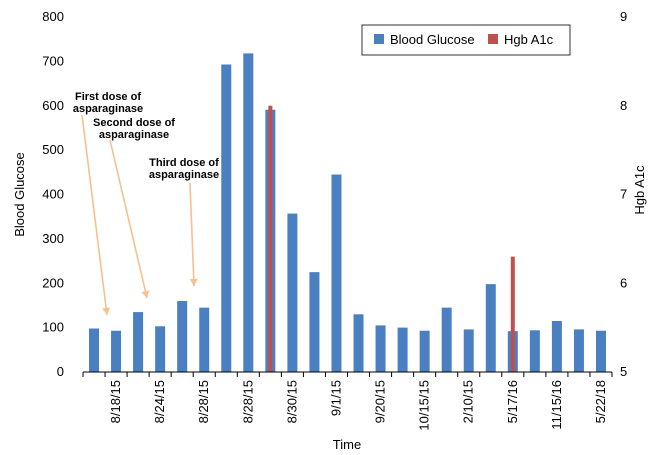  I want to click on y2-axis-title: Hgb A1c, so click(639, 190).